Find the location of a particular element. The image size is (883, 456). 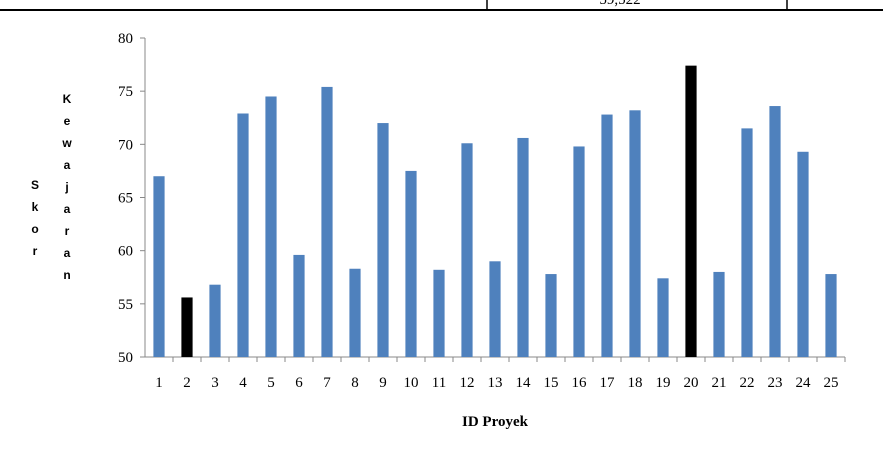

table-cell: 59,522 is located at coordinates (619, 4).